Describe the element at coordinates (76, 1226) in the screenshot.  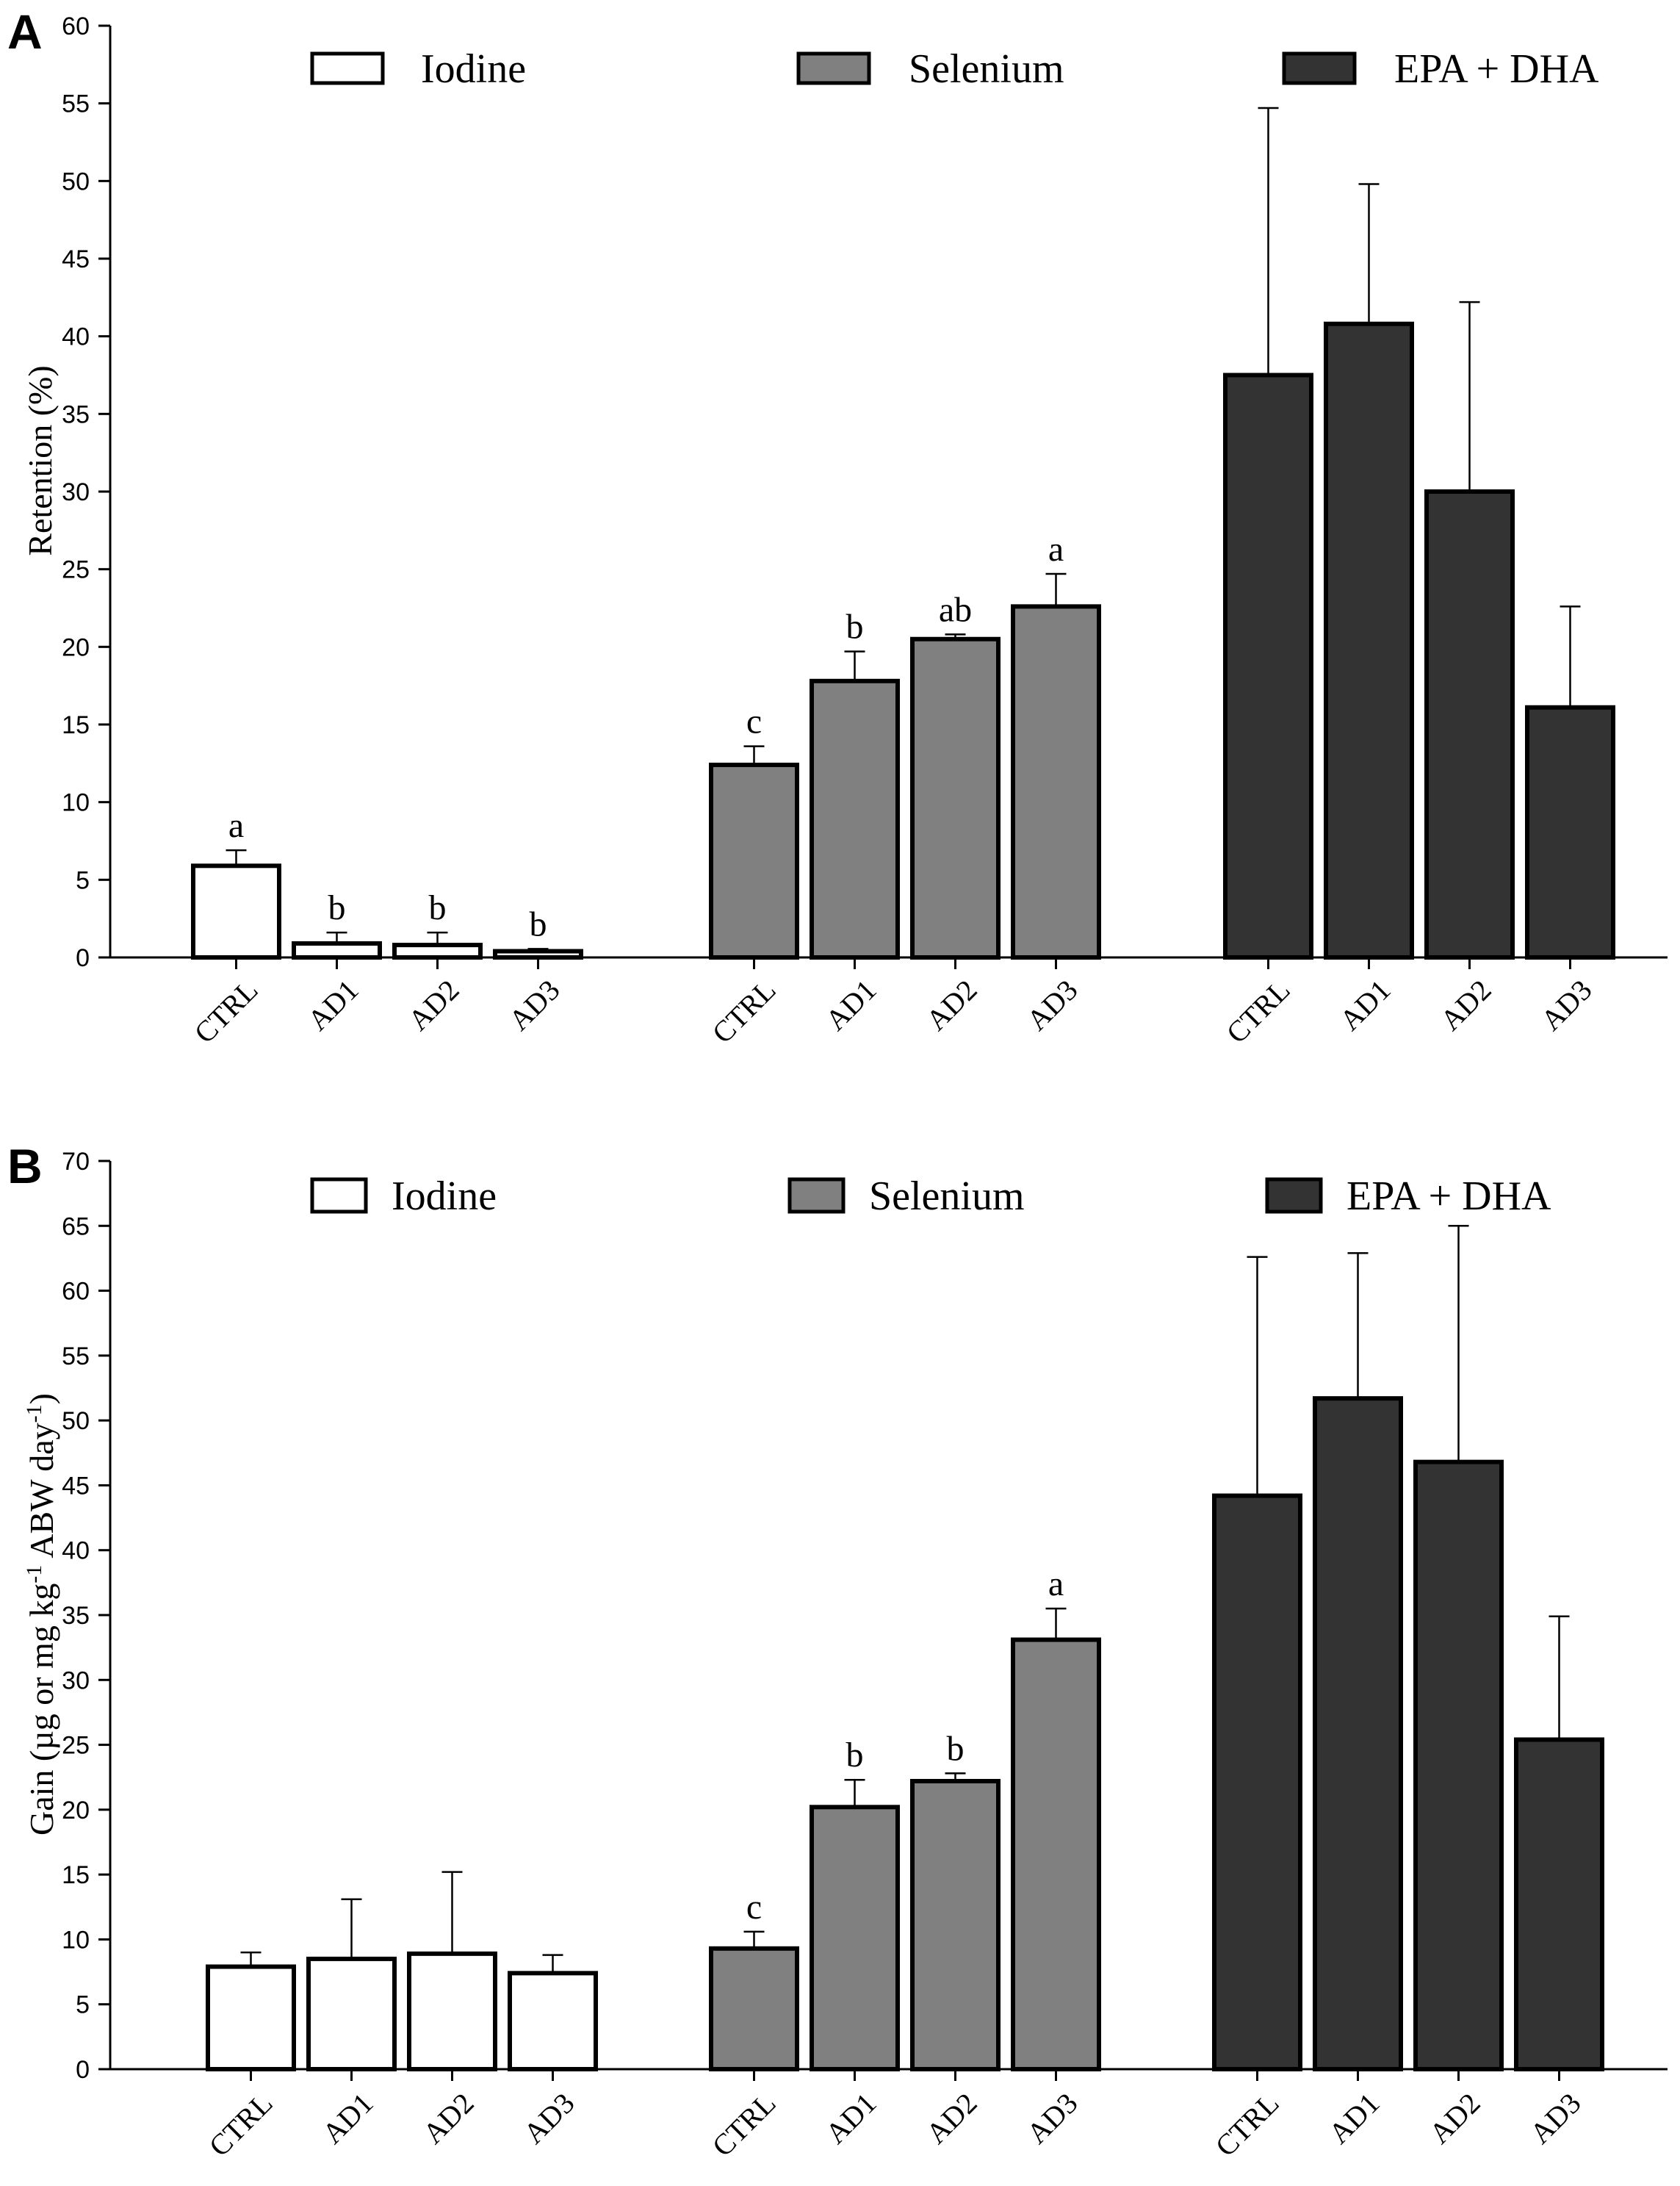
I see `y-tick-label: 65` at that location.